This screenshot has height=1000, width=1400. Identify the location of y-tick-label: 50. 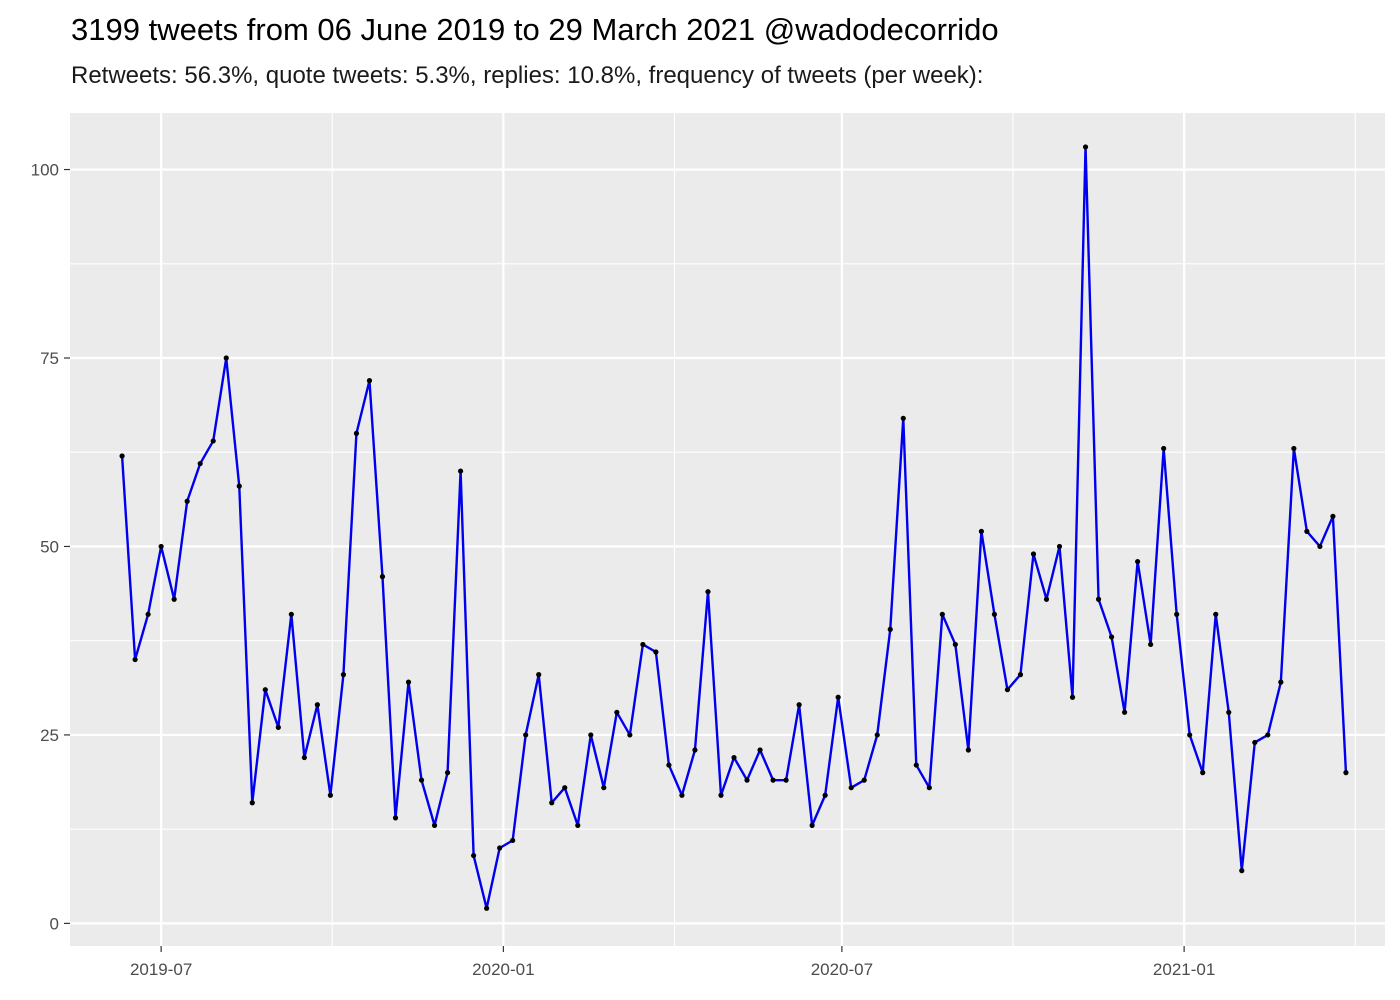
(49, 546).